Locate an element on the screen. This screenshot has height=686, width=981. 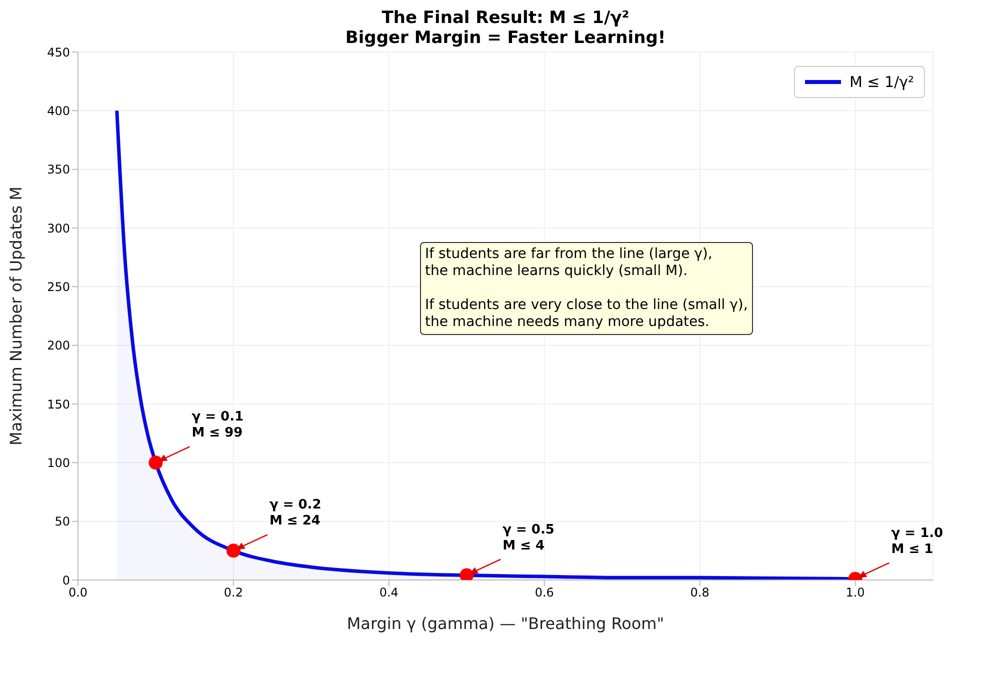
annotation: γ = 0.2 M ≤ 24 is located at coordinates (295, 513).